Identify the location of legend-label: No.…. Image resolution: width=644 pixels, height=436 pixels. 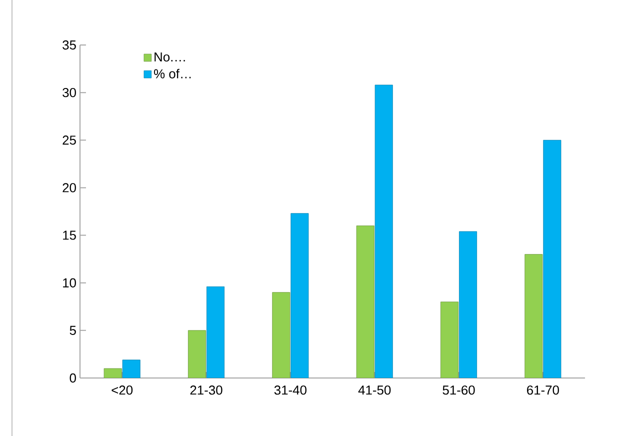
(169, 57).